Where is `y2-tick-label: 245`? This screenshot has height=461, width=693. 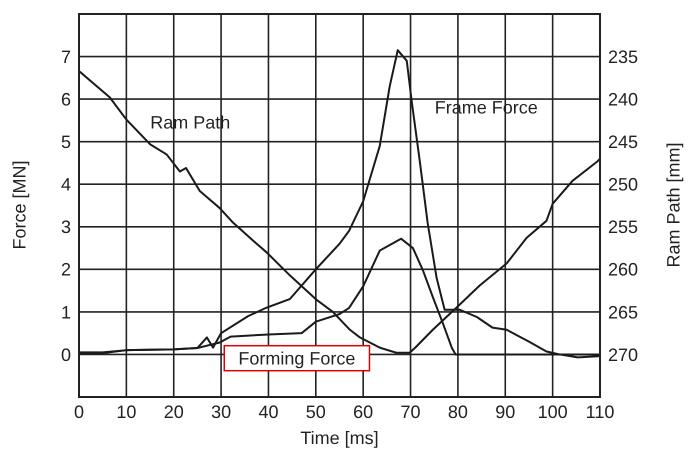 y2-tick-label: 245 is located at coordinates (623, 142).